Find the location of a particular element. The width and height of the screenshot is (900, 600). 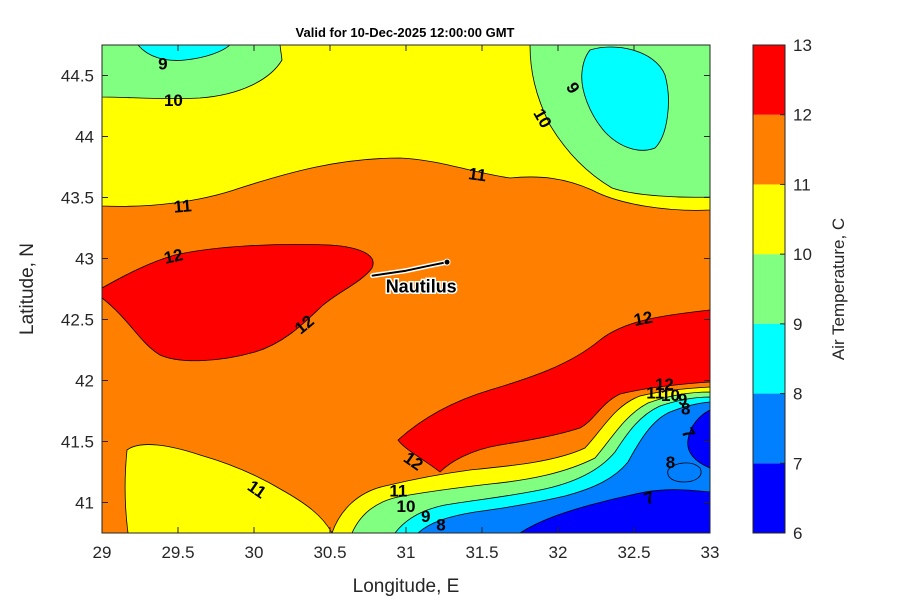

vessel-track: Nautilus is located at coordinates (414, 278).